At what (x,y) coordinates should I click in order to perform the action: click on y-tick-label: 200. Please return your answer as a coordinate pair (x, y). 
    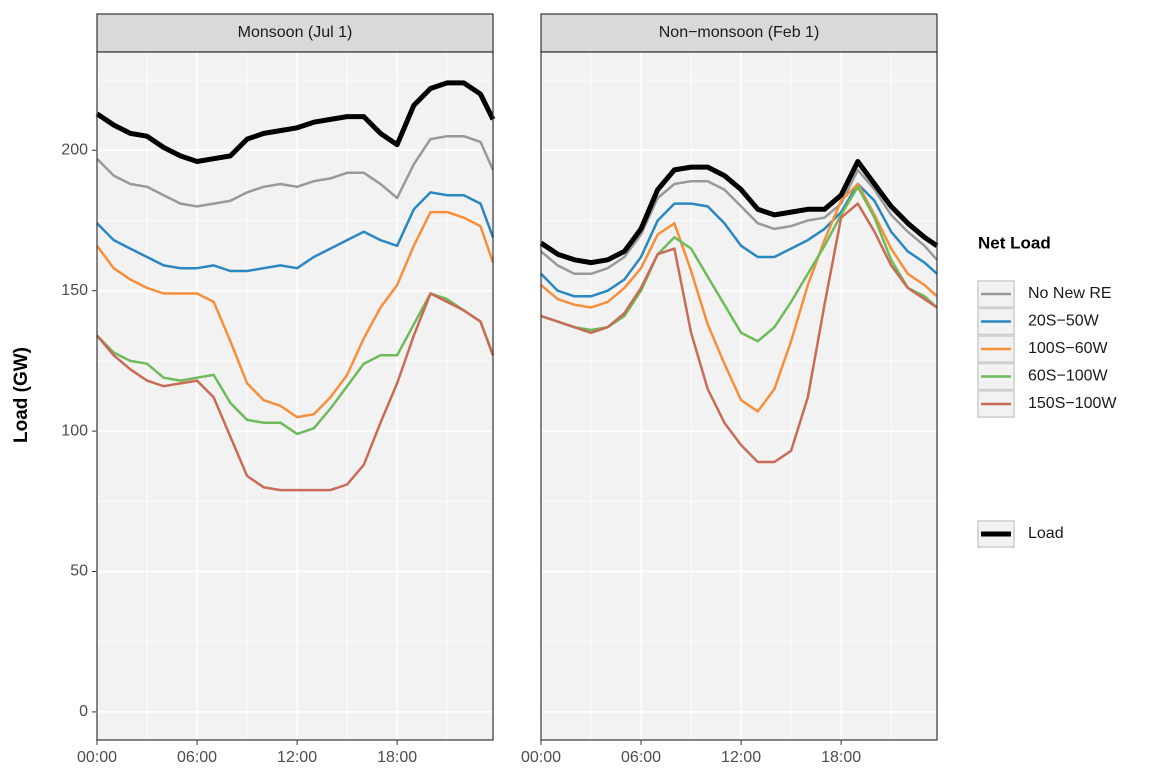
    Looking at the image, I should click on (74, 150).